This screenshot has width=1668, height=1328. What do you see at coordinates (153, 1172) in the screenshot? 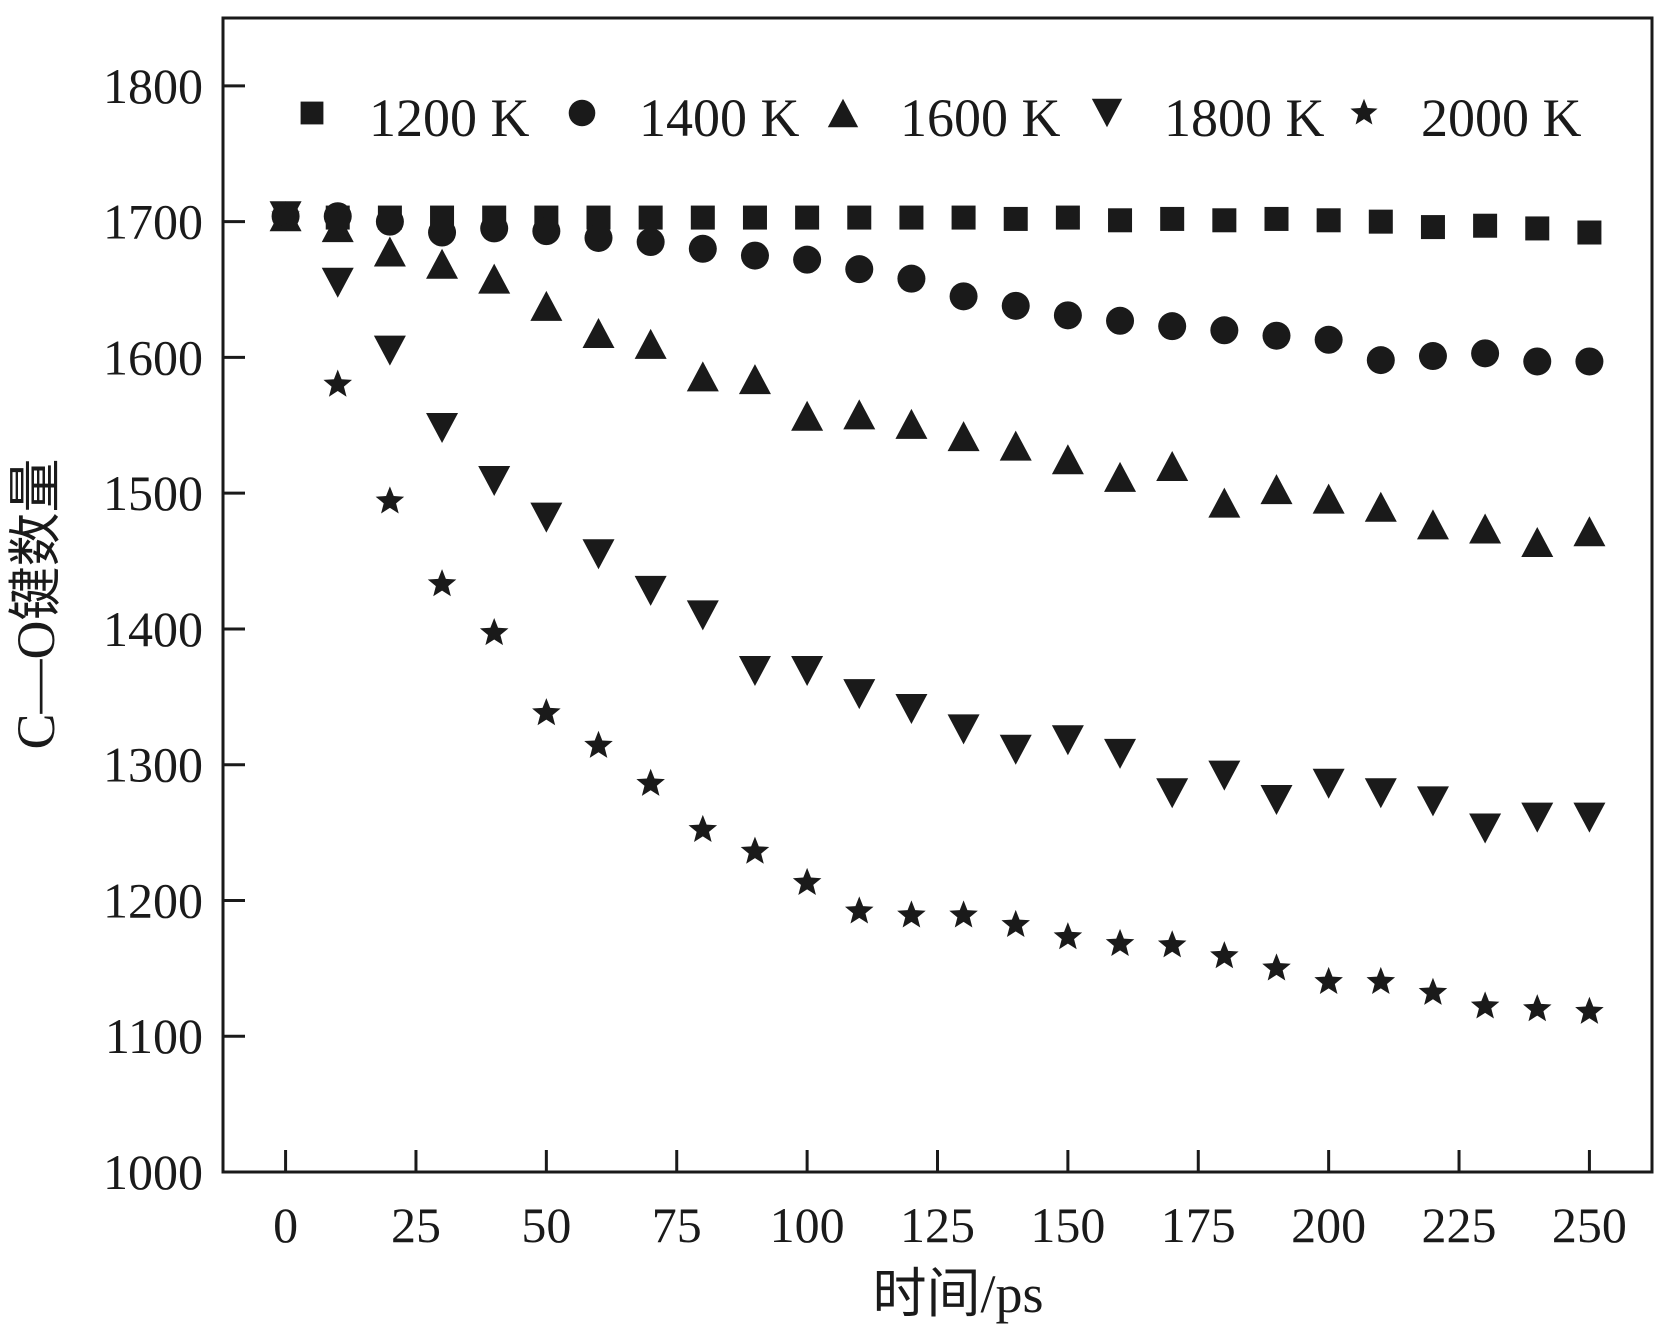
I see `y-tick-label: 1000` at bounding box center [153, 1172].